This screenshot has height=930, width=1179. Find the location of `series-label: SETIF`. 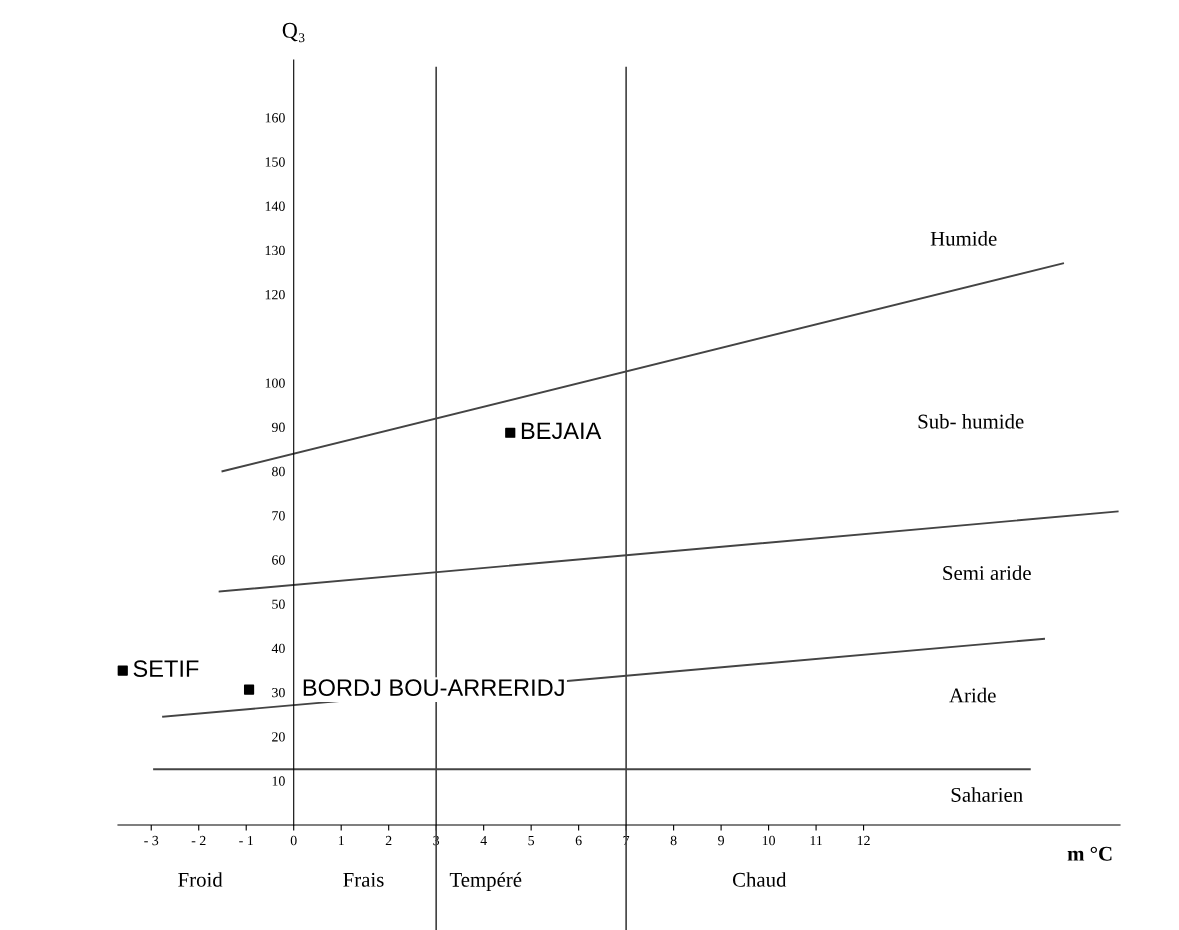

series-label: SETIF is located at coordinates (166, 669).